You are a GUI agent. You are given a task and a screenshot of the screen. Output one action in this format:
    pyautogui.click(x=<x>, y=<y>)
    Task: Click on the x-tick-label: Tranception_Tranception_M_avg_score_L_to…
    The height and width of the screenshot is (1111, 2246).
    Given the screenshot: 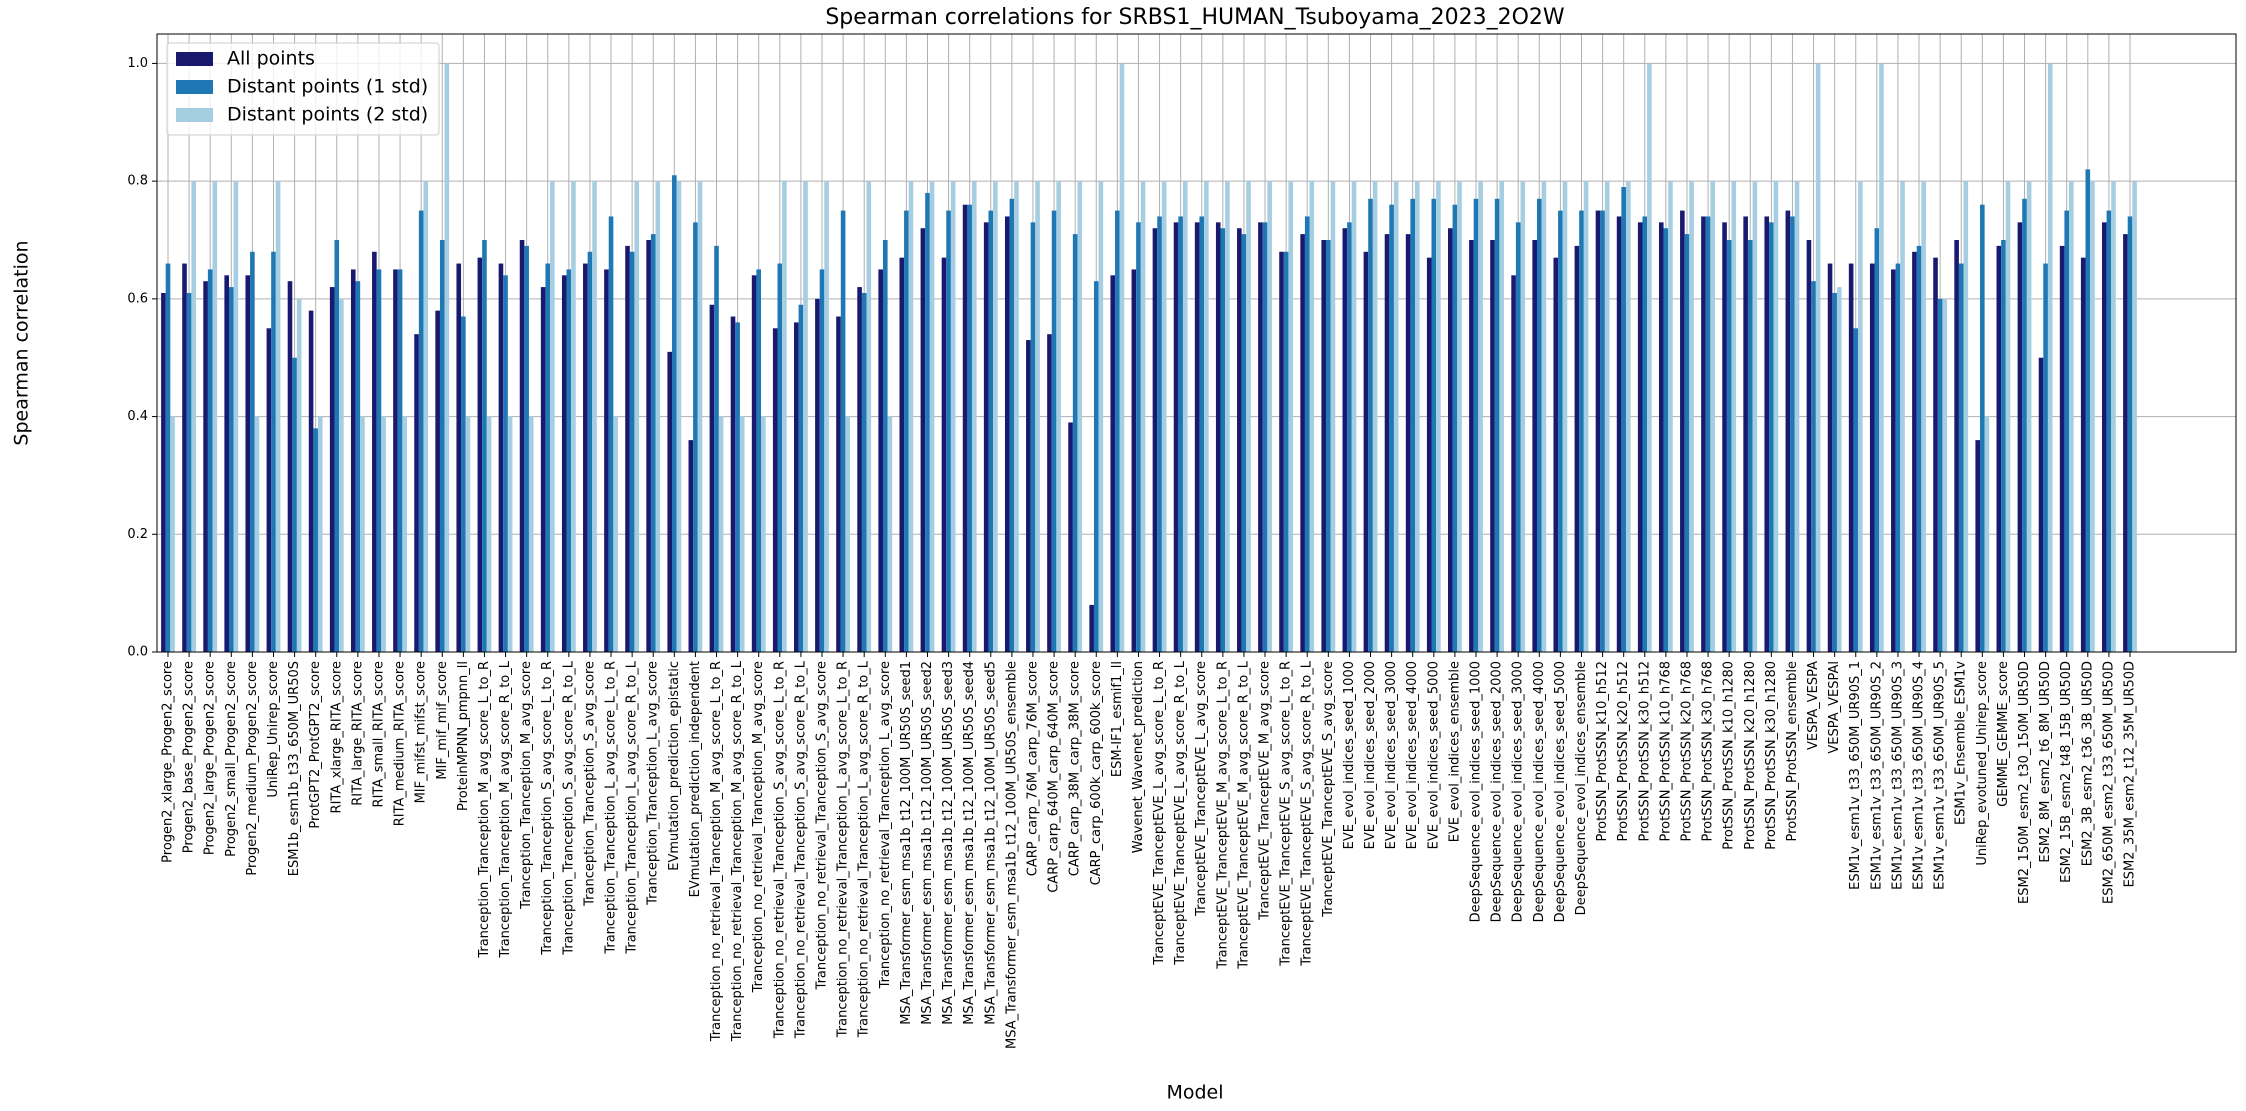 What is the action you would take?
    pyautogui.click(x=484, y=810)
    